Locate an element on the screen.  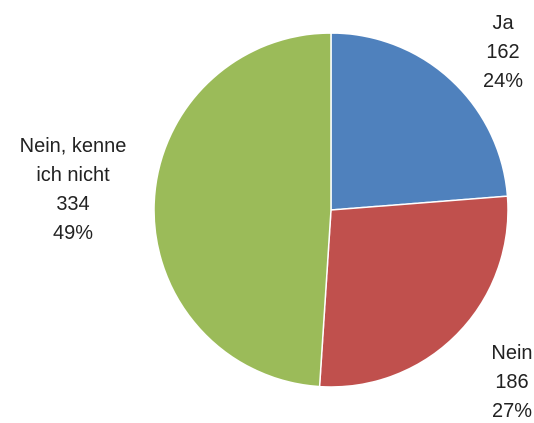
slice-2-label-line-1: Nein is located at coordinates (511, 353).